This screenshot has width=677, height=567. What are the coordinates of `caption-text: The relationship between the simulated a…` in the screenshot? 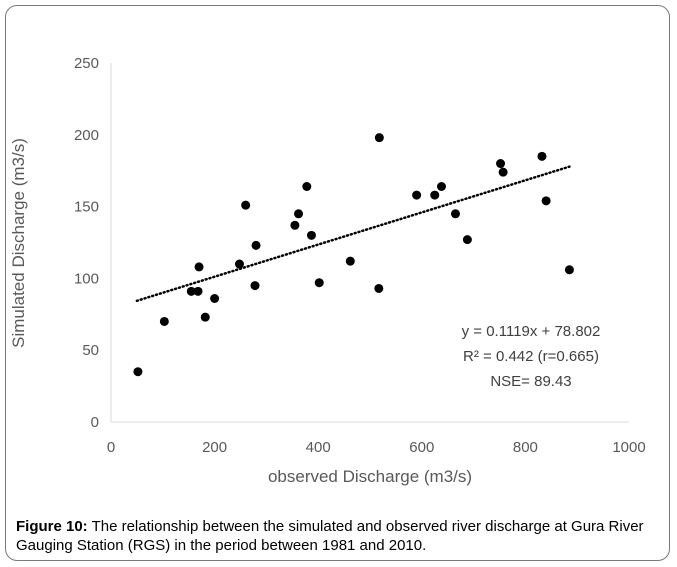 It's located at (330, 536).